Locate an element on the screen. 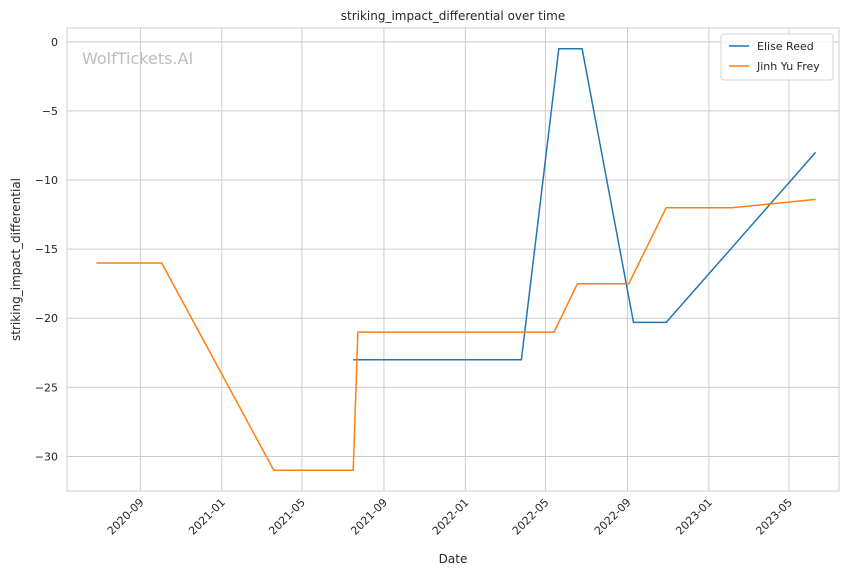  legend-label: Jinh Yu Frey is located at coordinates (788, 66).